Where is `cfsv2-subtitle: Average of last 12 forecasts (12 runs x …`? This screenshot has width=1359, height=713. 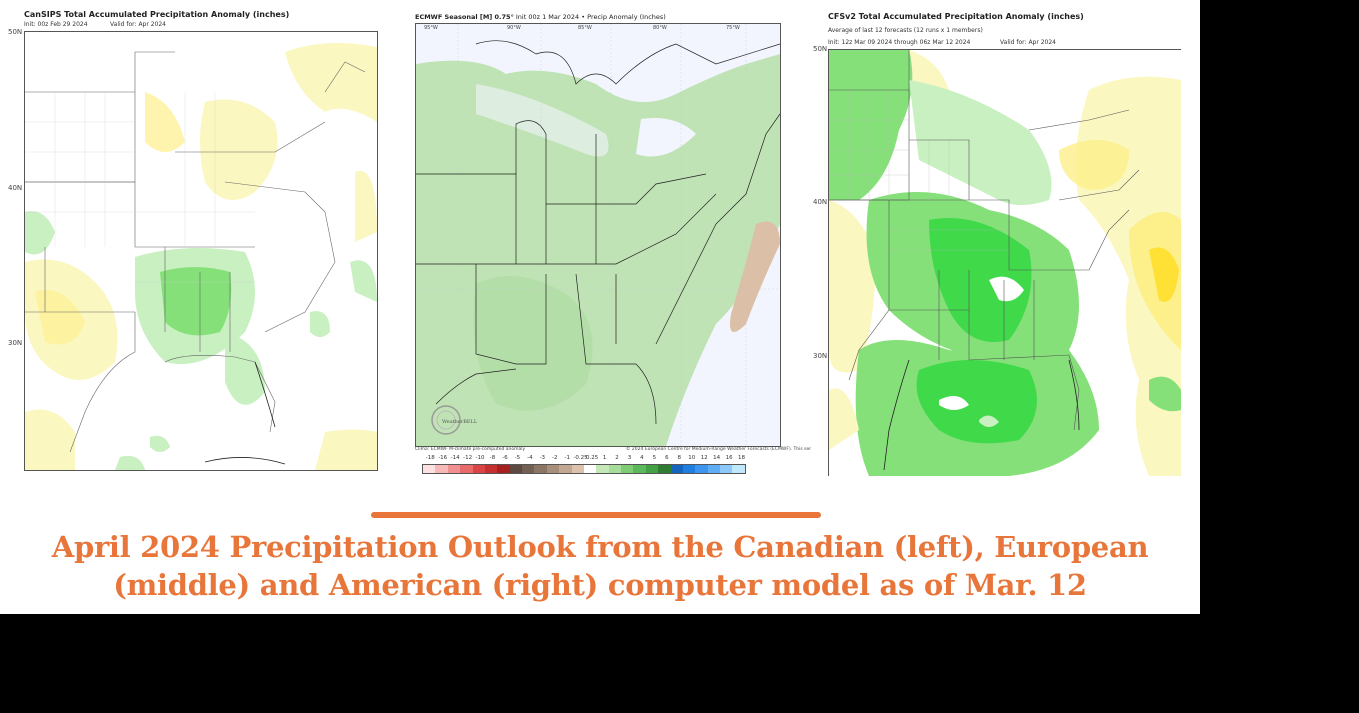 cfsv2-subtitle: Average of last 12 forecasts (12 runs x … is located at coordinates (905, 30).